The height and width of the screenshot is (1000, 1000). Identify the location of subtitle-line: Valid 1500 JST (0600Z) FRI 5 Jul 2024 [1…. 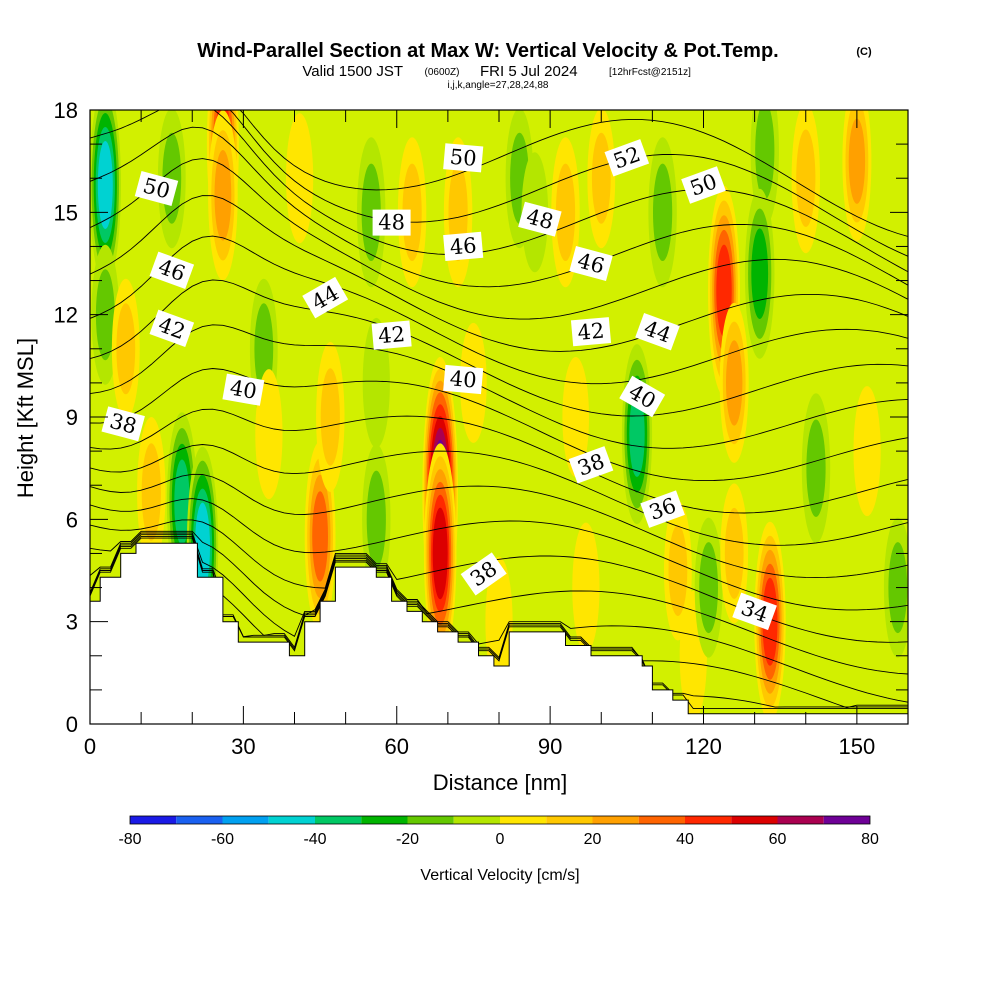
(496, 71).